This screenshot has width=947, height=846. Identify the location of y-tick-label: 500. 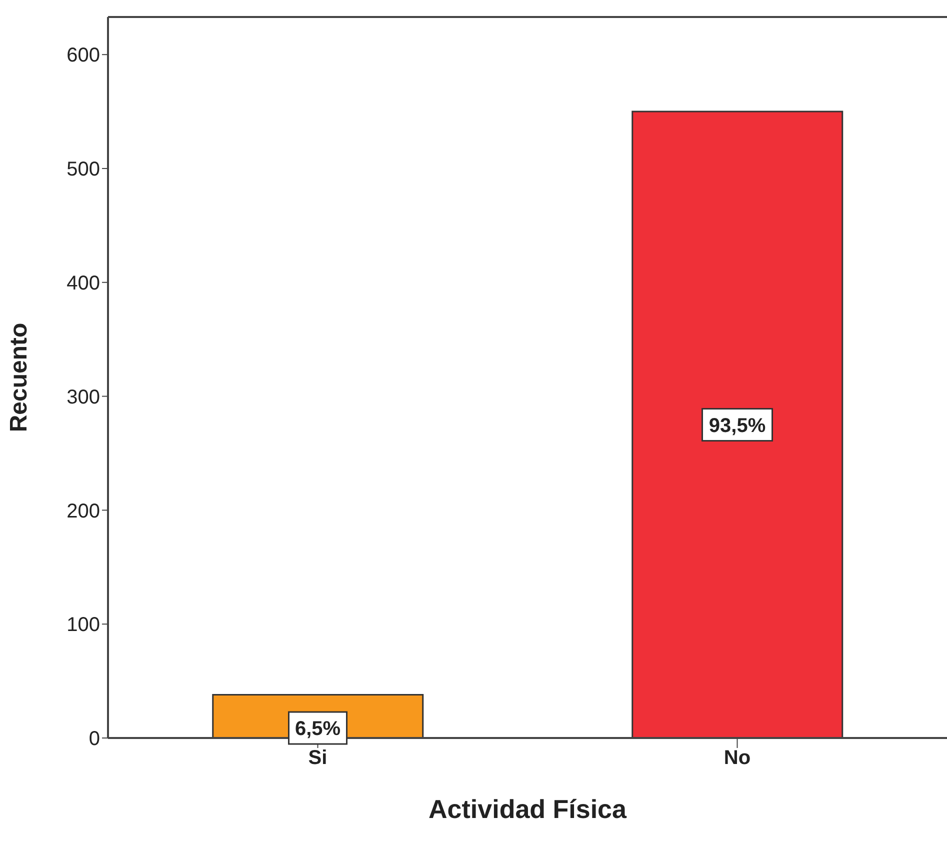
(83, 169).